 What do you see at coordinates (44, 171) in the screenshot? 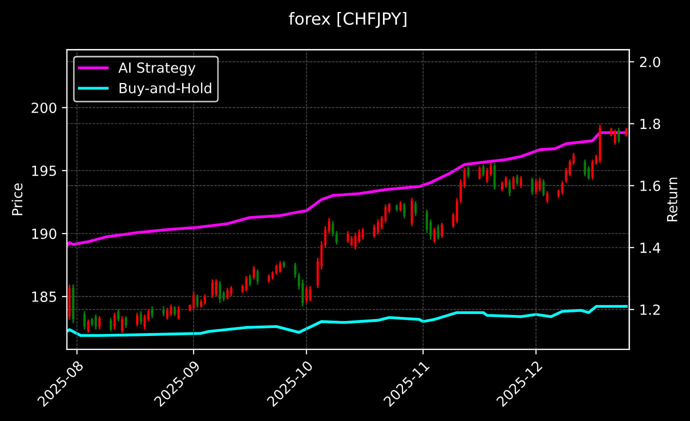
I see `y-tick-label: 195` at bounding box center [44, 171].